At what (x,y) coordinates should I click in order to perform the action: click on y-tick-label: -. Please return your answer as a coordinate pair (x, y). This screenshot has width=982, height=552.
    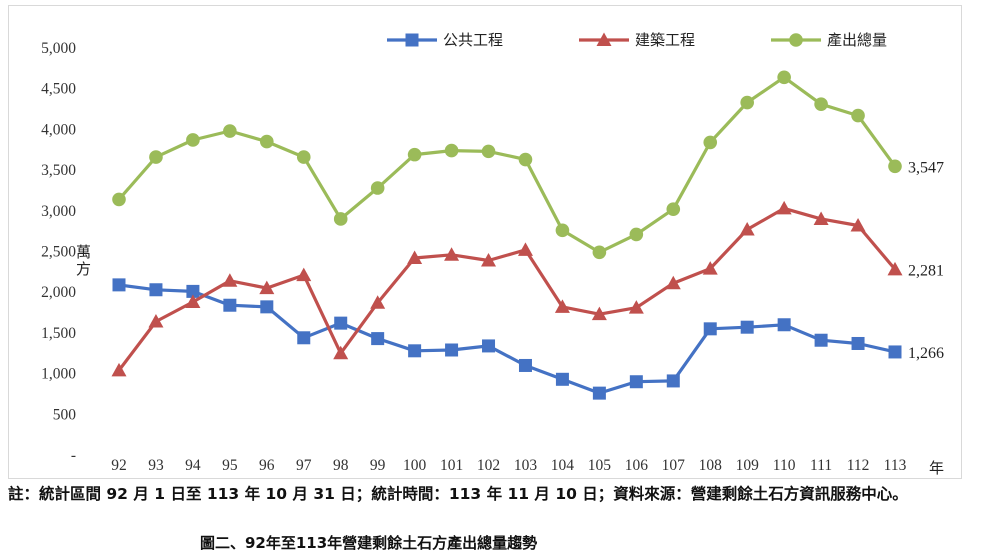
    Looking at the image, I should click on (73, 455).